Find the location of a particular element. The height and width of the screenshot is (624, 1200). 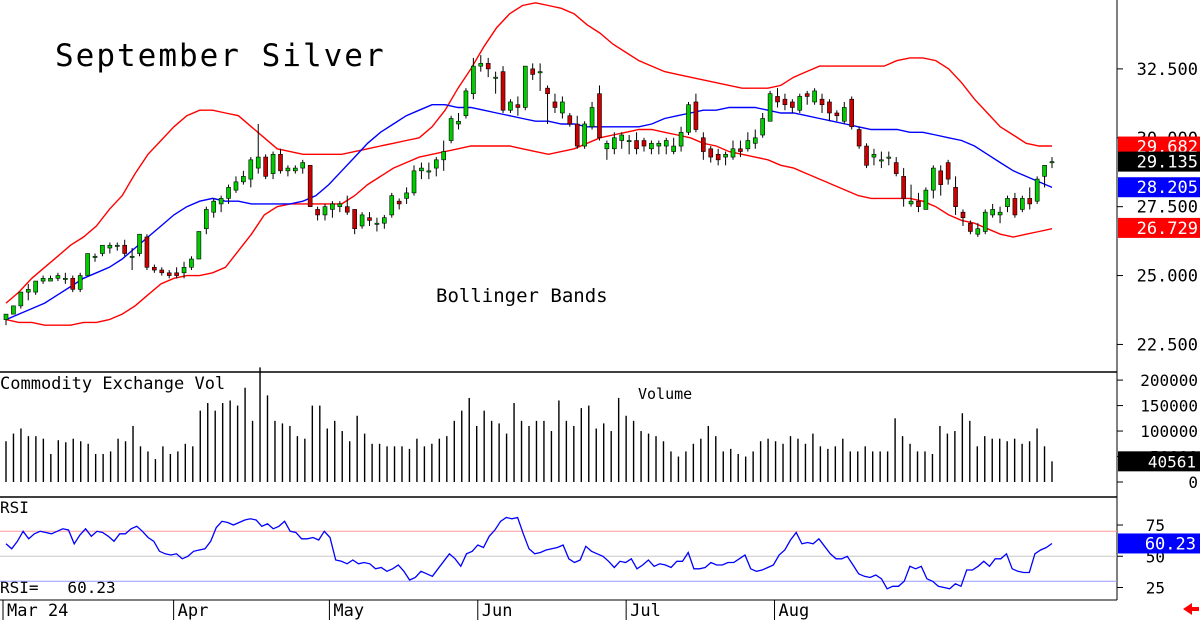

close-last-value-label: 29.135 is located at coordinates (1159, 162).